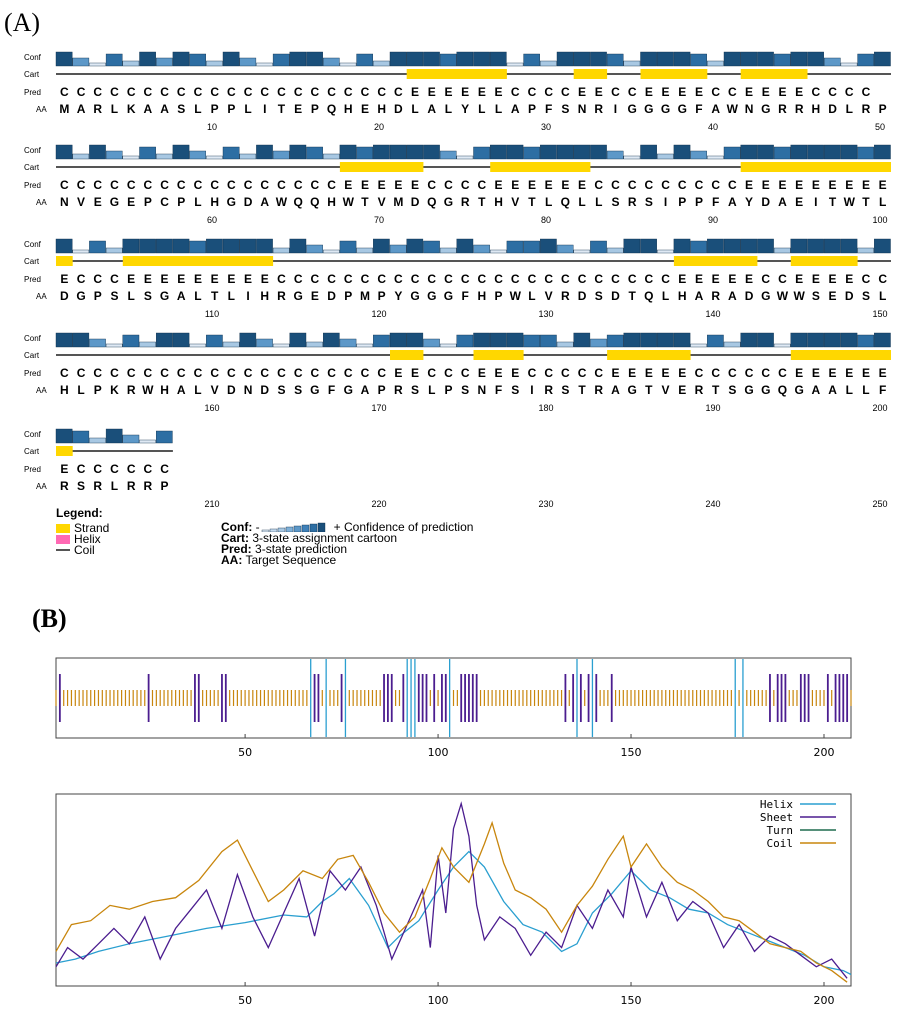 The height and width of the screenshot is (1036, 913). I want to click on row-label-conf: Conf, so click(32, 150).